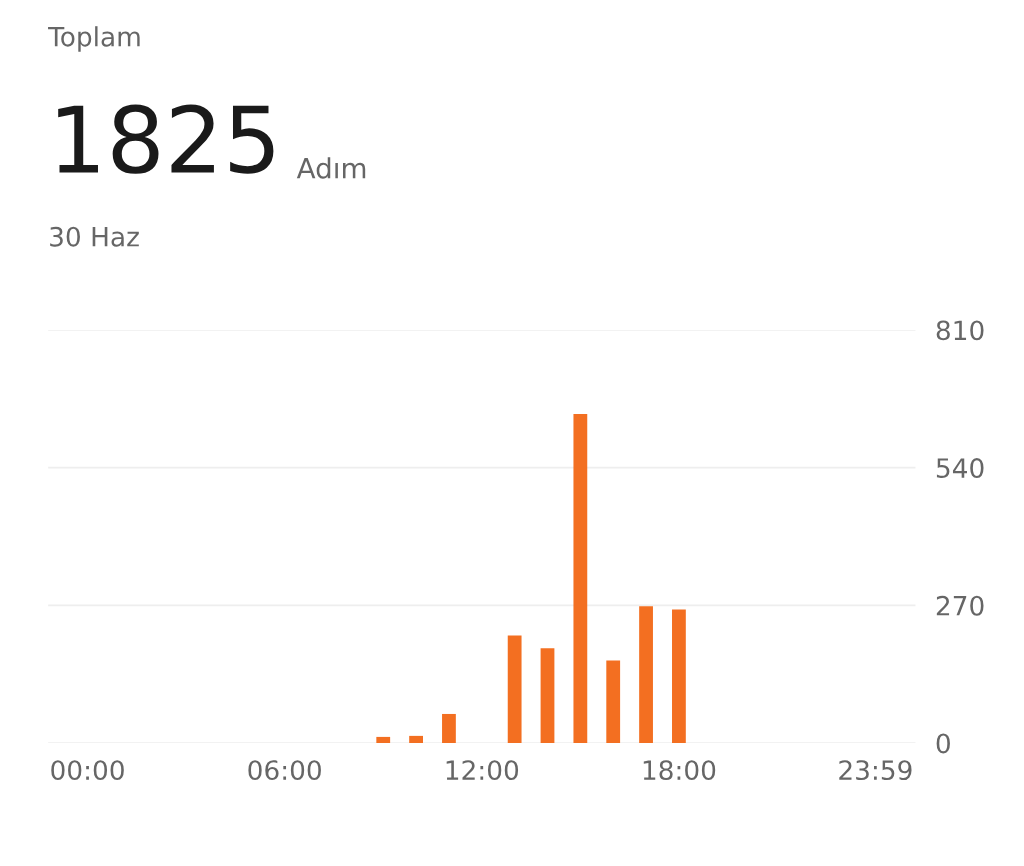 The image size is (1024, 866). Describe the element at coordinates (87, 770) in the screenshot. I see `x-tick-label: 00:00` at that location.